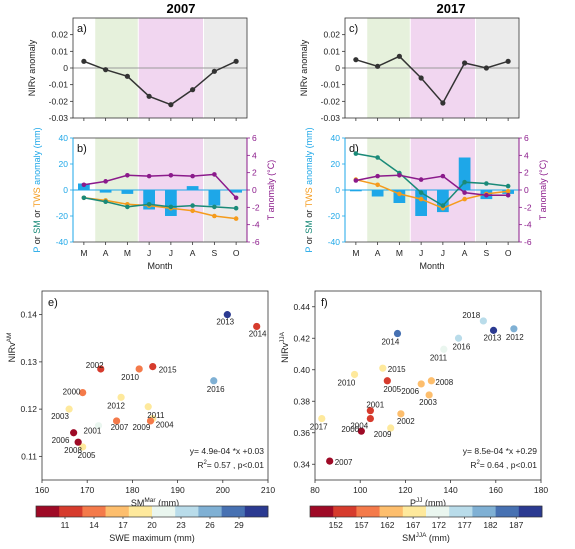  I want to click on colorbar-swe: 11 14 17 20 23 26 29 SWE maximum (mm), so click(152, 524).